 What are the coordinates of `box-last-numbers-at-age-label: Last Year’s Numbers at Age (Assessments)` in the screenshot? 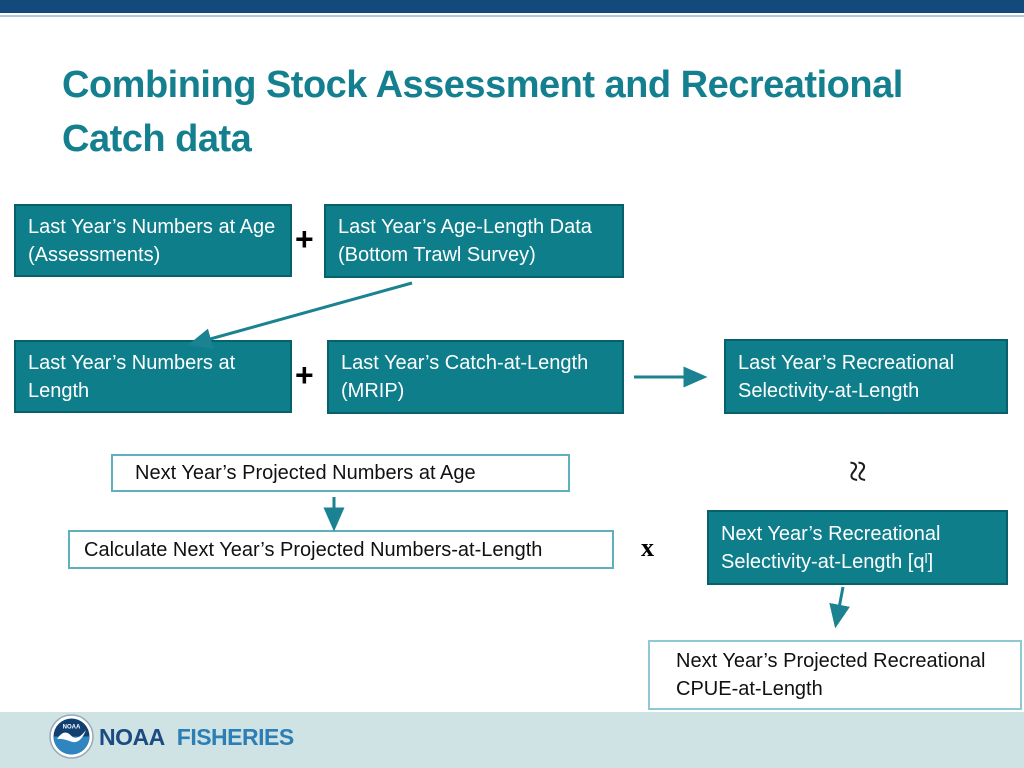 It's located at (152, 240).